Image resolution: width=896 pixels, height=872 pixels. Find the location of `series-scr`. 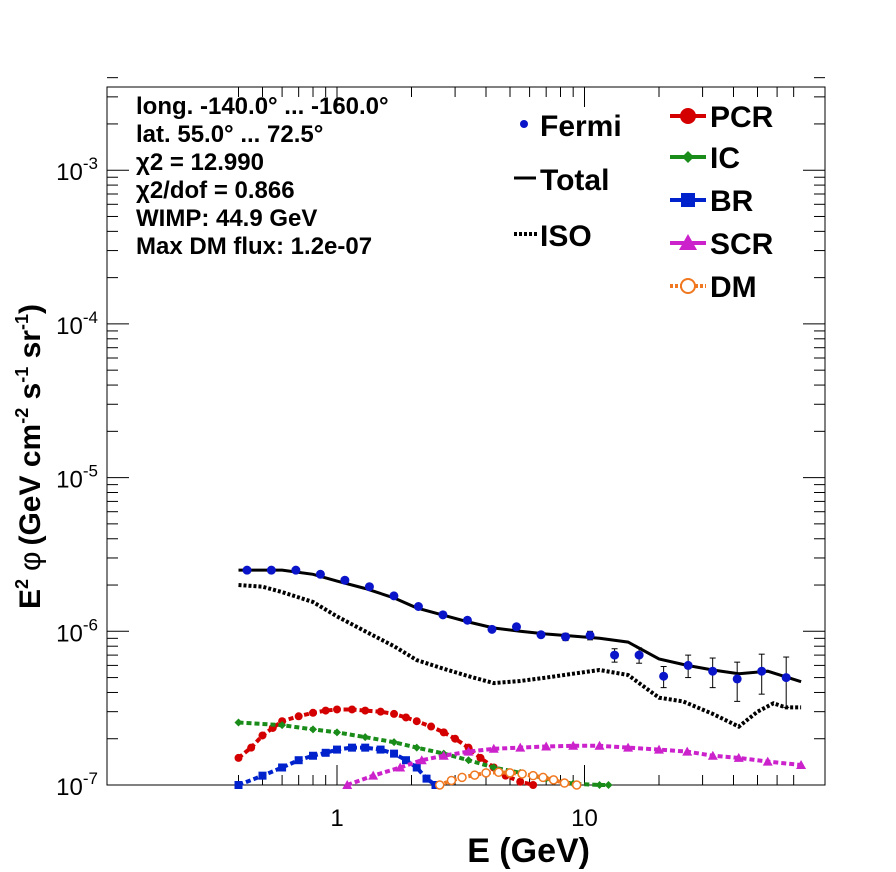

series-scr is located at coordinates (574, 764).